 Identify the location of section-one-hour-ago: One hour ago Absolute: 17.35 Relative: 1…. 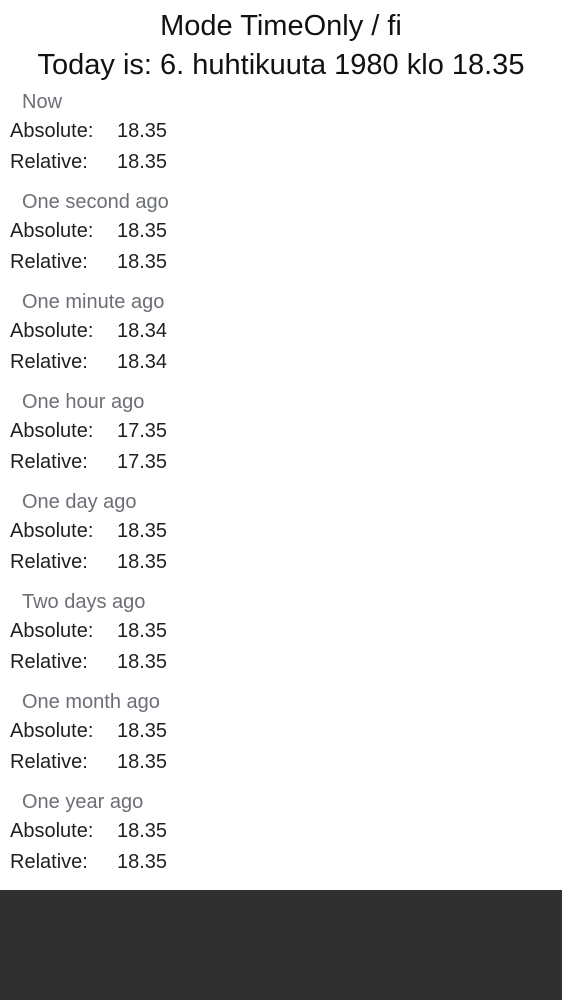
(281, 438).